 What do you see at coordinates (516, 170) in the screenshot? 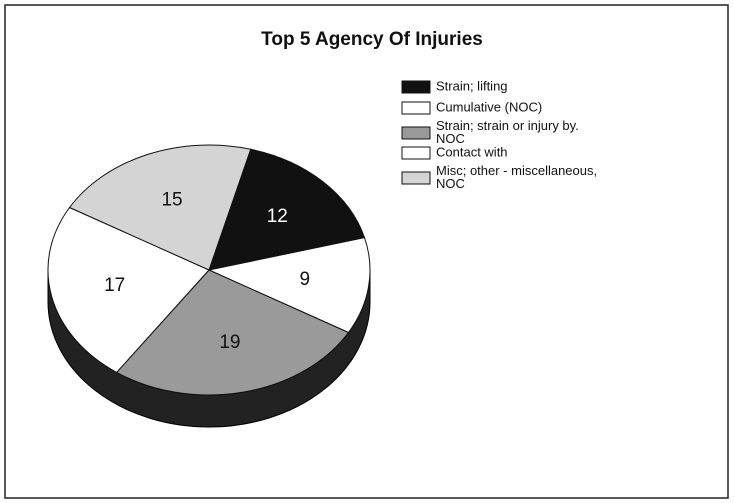
I see `legend-line: Misc; other - miscellaneous,` at bounding box center [516, 170].